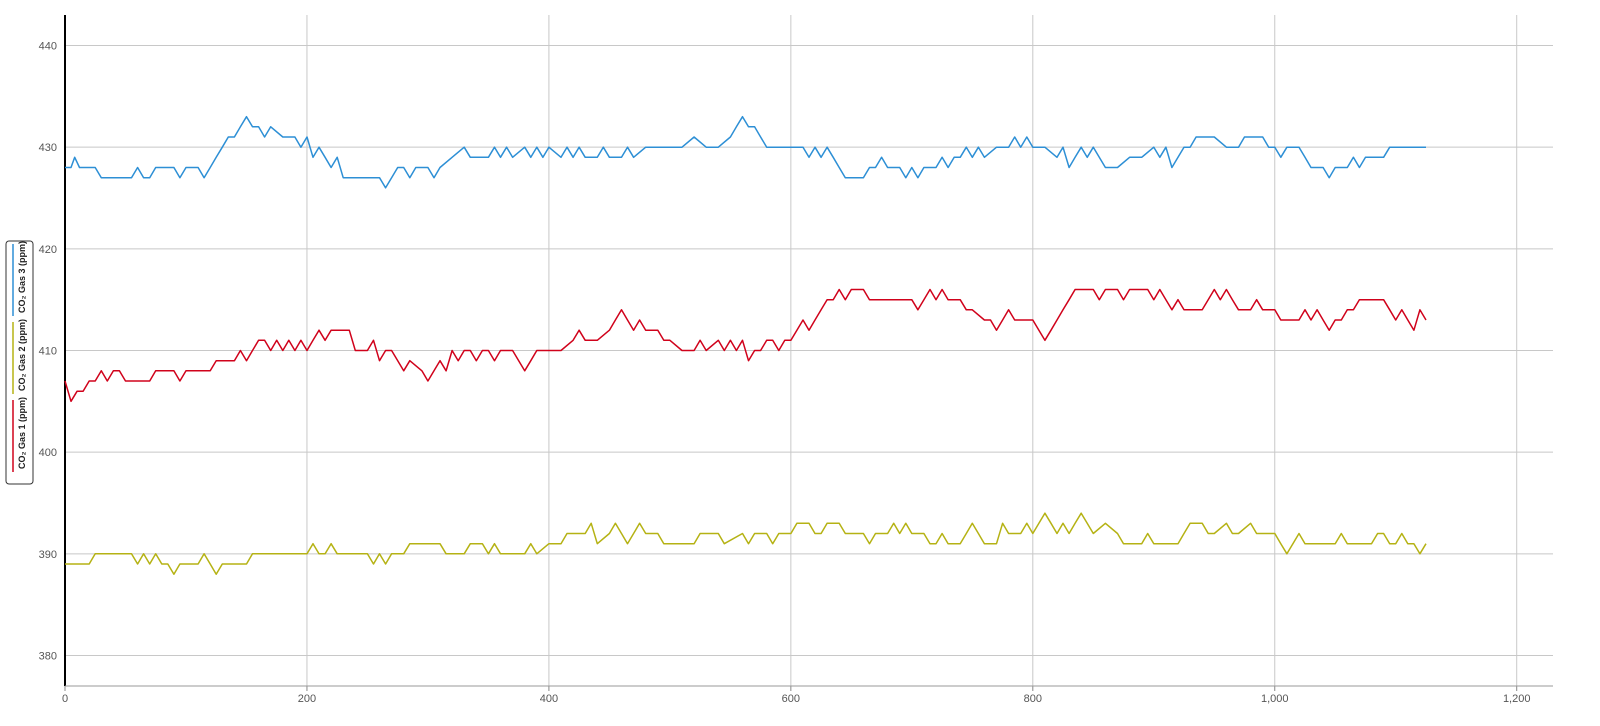 The width and height of the screenshot is (1600, 726). Describe the element at coordinates (1517, 699) in the screenshot. I see `x-tick-label: 1,200` at that location.